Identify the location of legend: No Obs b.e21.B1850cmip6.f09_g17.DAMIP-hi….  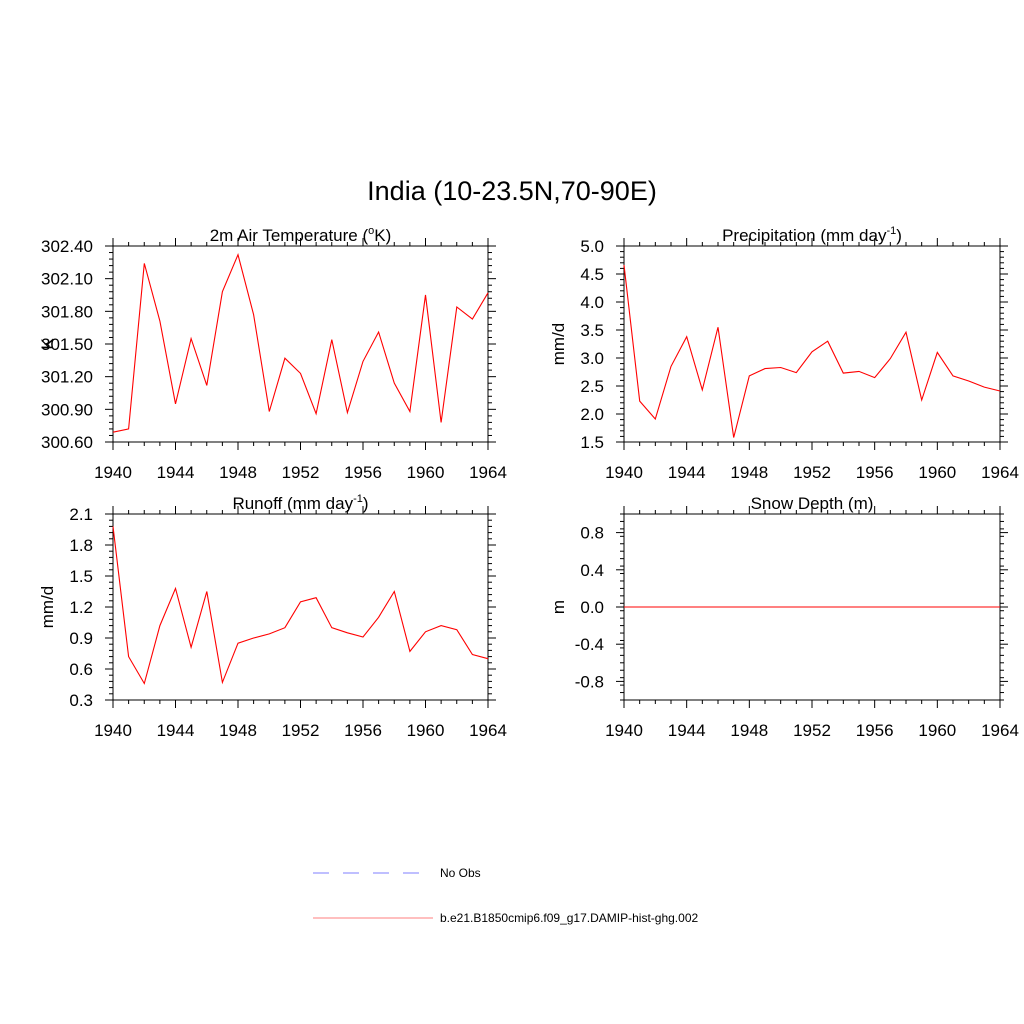
(505, 895).